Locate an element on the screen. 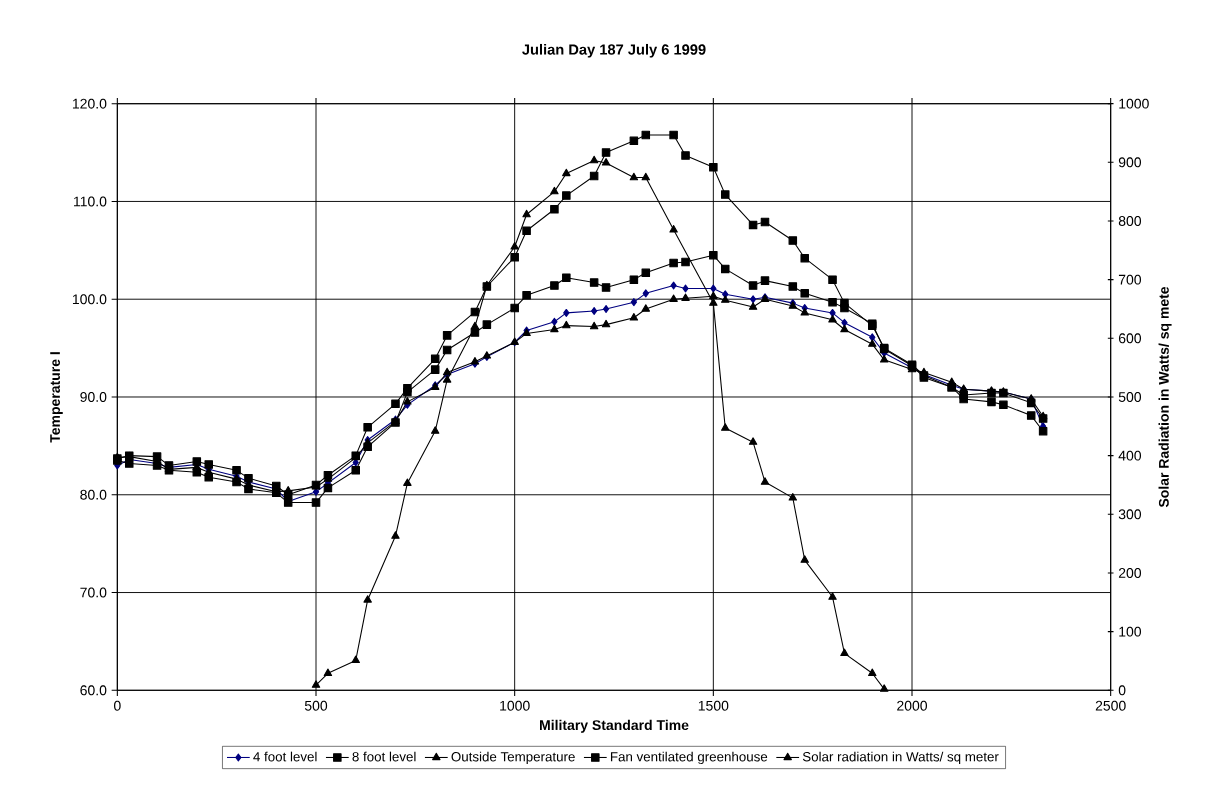 This screenshot has height=805, width=1211. y-axis-title: Temperature I is located at coordinates (56, 397).